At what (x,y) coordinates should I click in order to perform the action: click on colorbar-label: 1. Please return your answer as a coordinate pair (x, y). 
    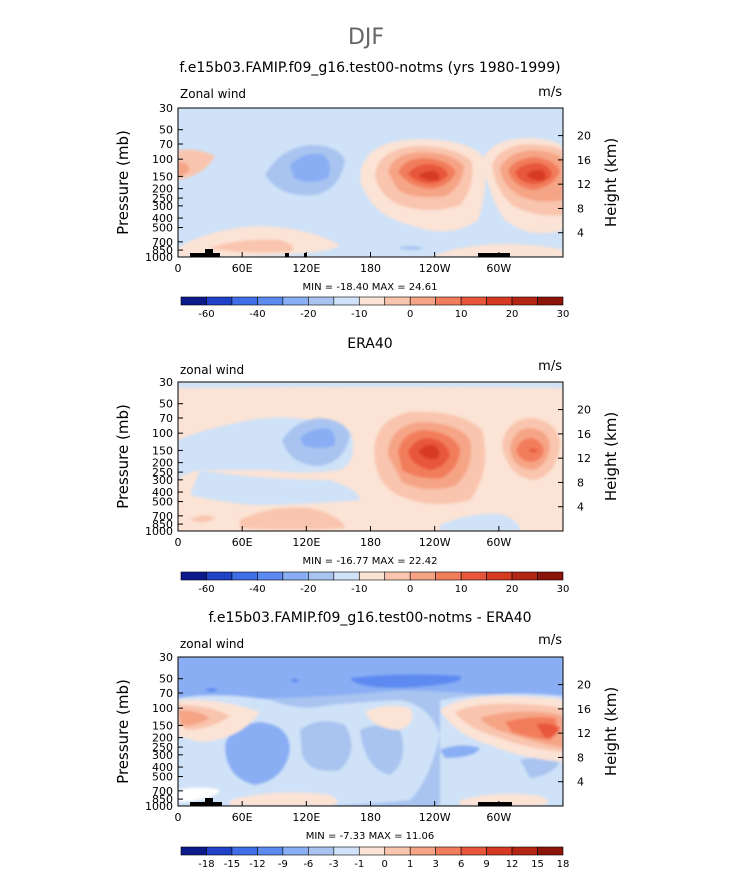
    Looking at the image, I should click on (410, 864).